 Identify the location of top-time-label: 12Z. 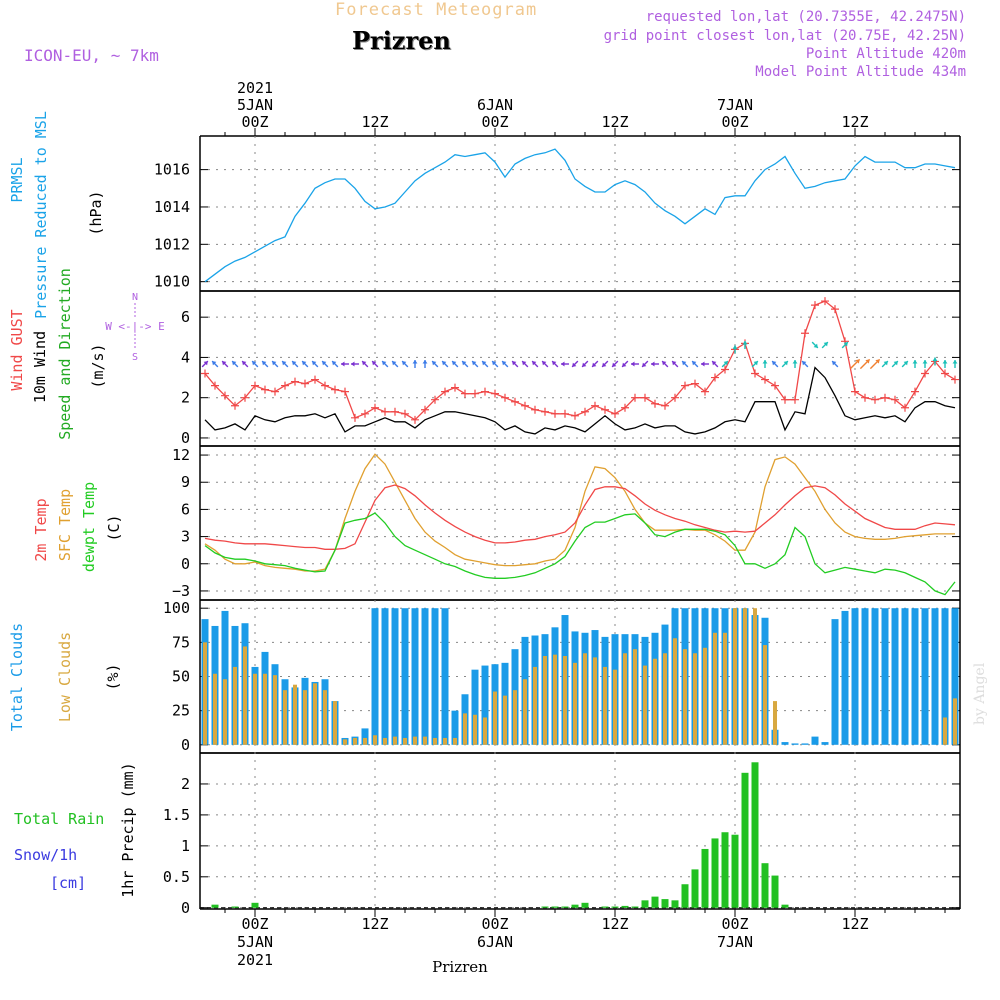
(374, 122).